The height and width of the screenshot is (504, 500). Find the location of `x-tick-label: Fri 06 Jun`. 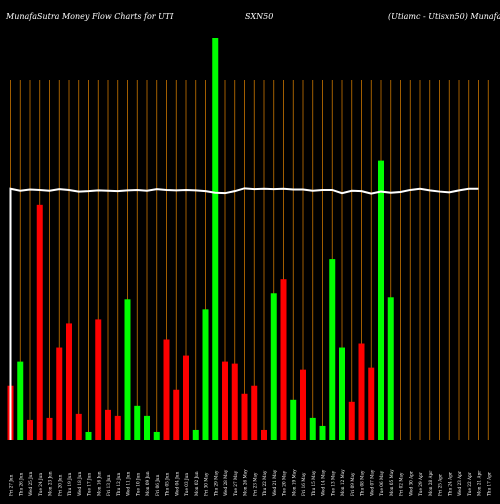

x-tick-label: Fri 06 Jun is located at coordinates (157, 485).